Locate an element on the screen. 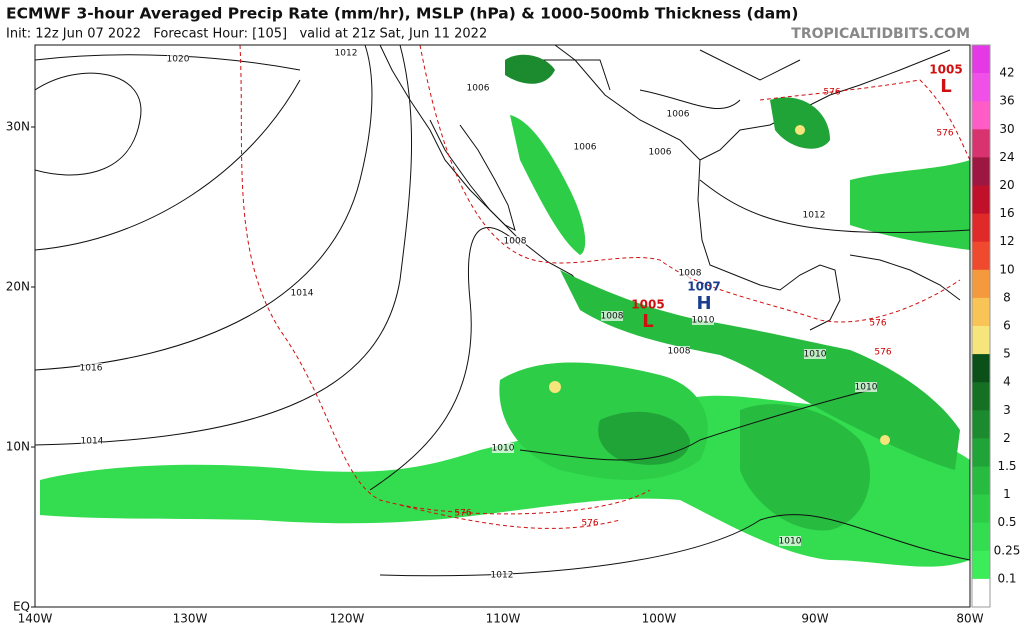 This screenshot has width=1024, height=628. borders is located at coordinates (670, 70).